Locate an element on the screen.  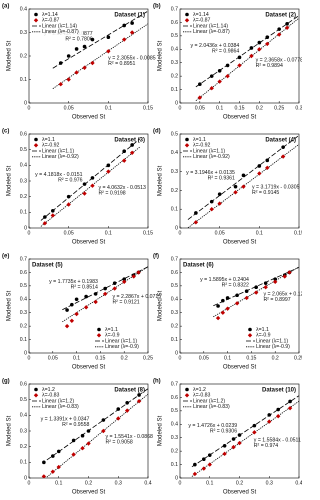
y-tick-label: 0 is located at coordinates (176, 353).